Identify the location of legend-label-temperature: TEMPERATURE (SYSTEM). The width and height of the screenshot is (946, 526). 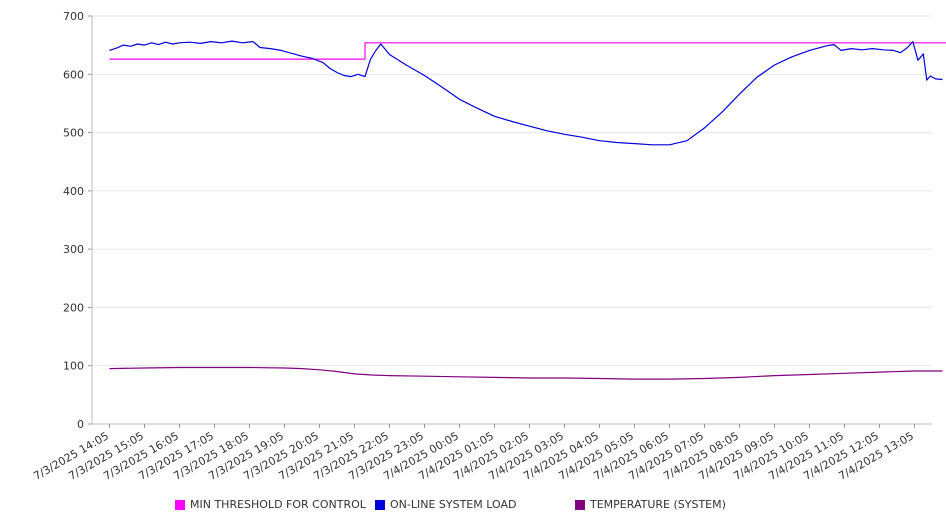
(658, 504).